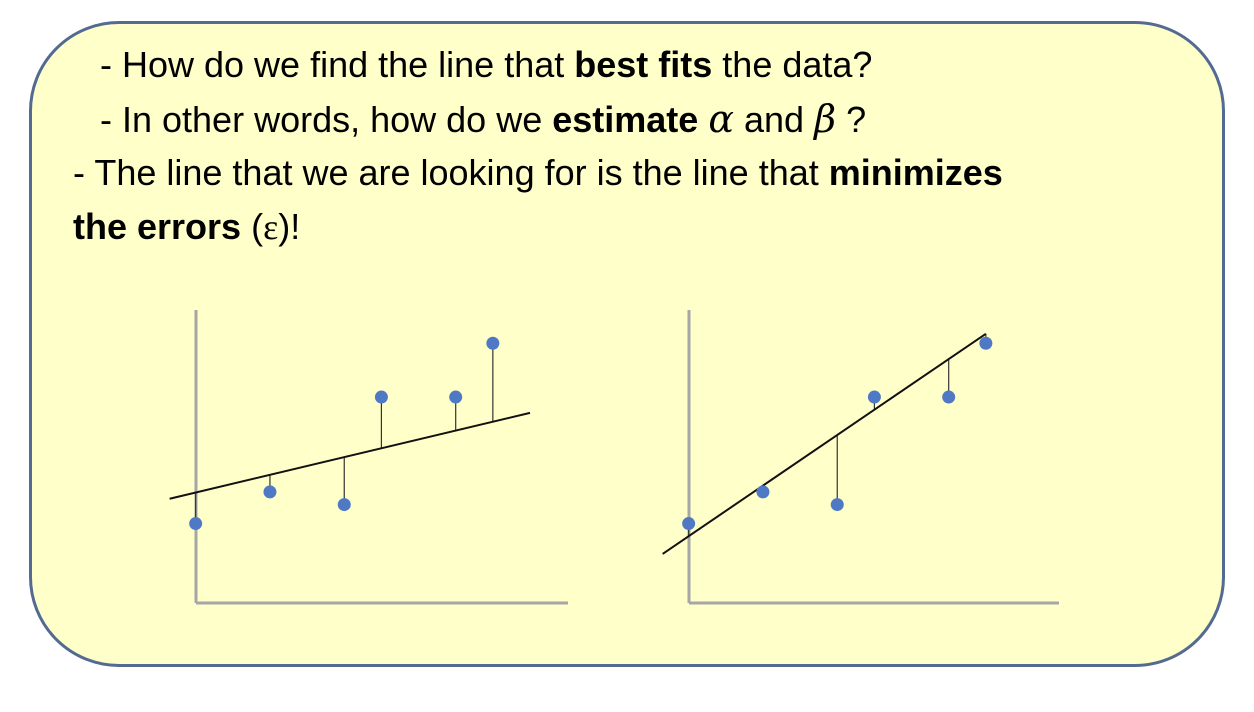  What do you see at coordinates (271, 227) in the screenshot?
I see `epsilon-symbol: ε` at bounding box center [271, 227].